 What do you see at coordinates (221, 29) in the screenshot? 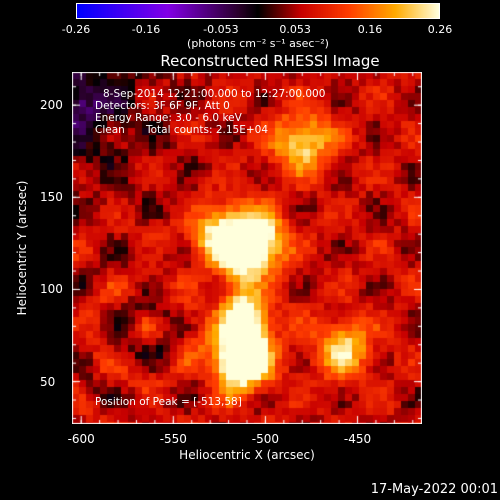
I see `colorbar-tick: -0.053` at bounding box center [221, 29].